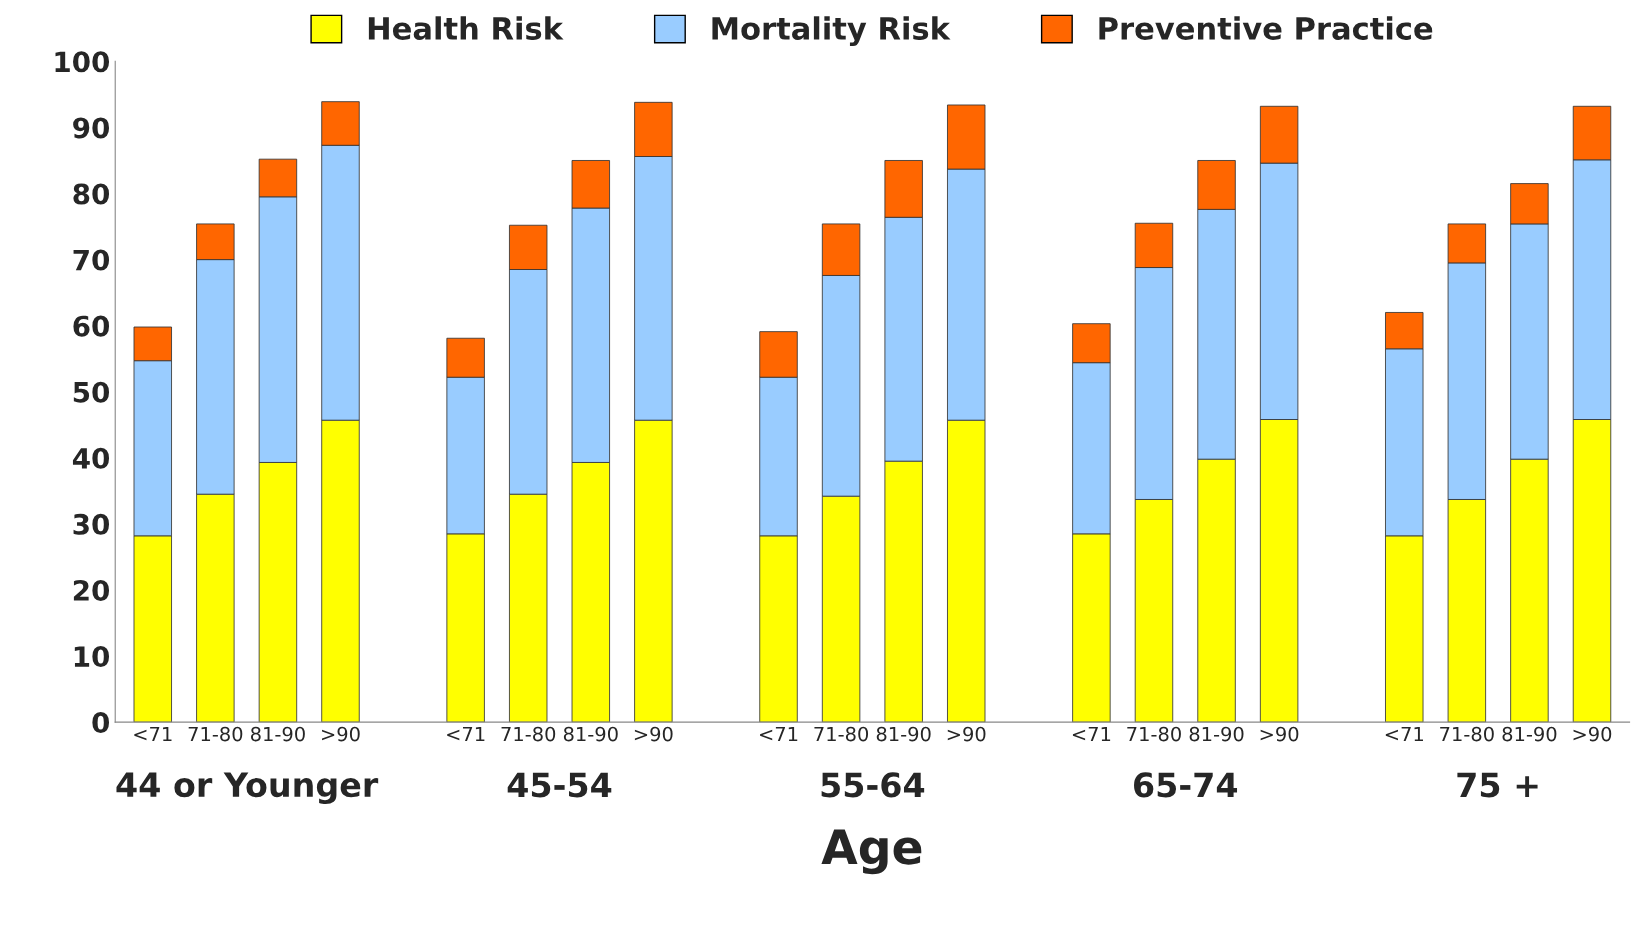  I want to click on y-tick-label: 0, so click(101, 723).